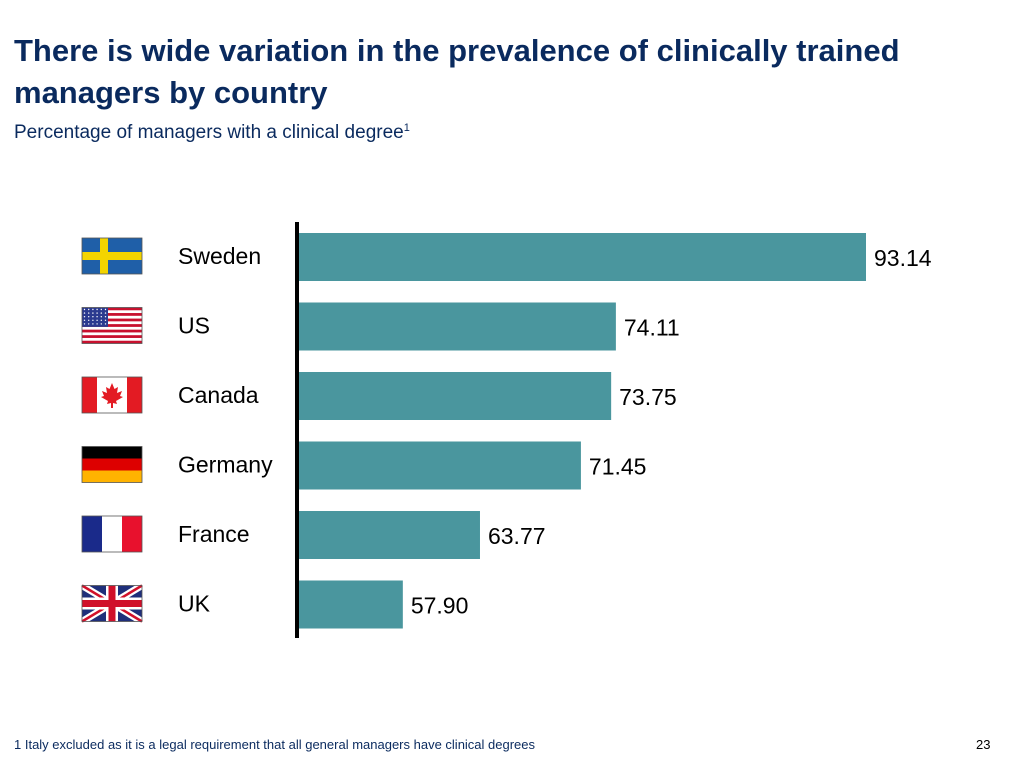 The height and width of the screenshot is (768, 1024). I want to click on bar-france, so click(389, 535).